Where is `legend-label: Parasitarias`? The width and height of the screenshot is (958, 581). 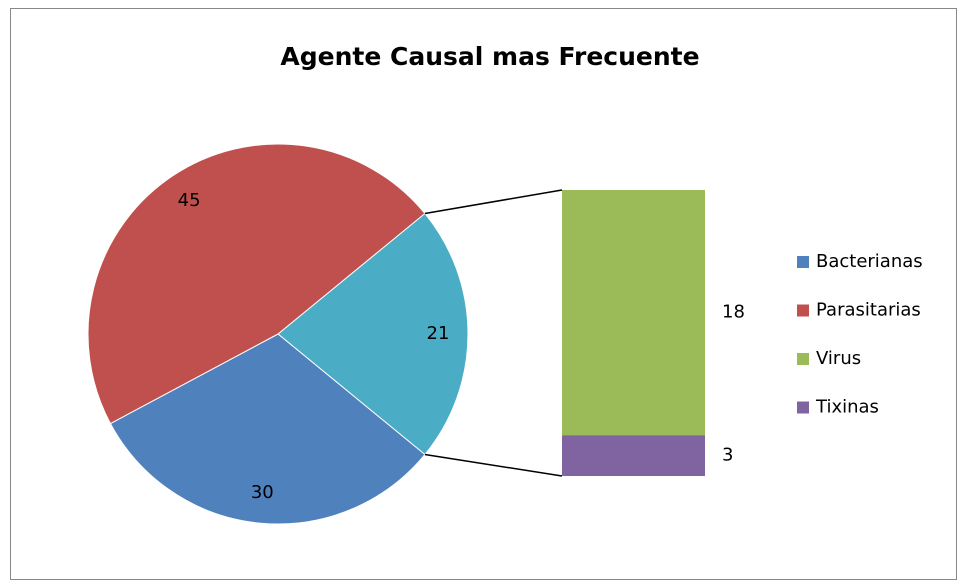 legend-label: Parasitarias is located at coordinates (868, 310).